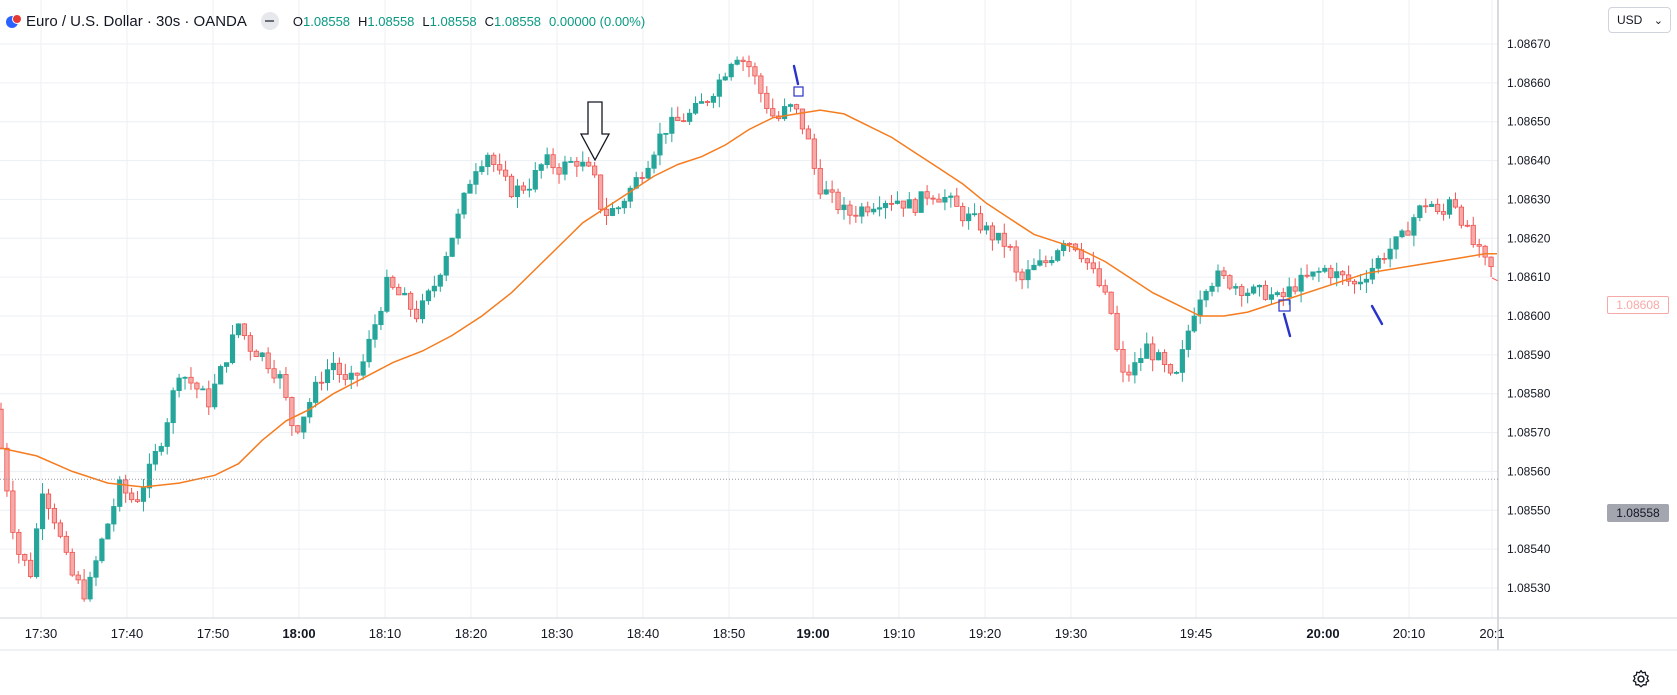  What do you see at coordinates (1491, 633) in the screenshot?
I see `x-tick-label: 20:1` at bounding box center [1491, 633].